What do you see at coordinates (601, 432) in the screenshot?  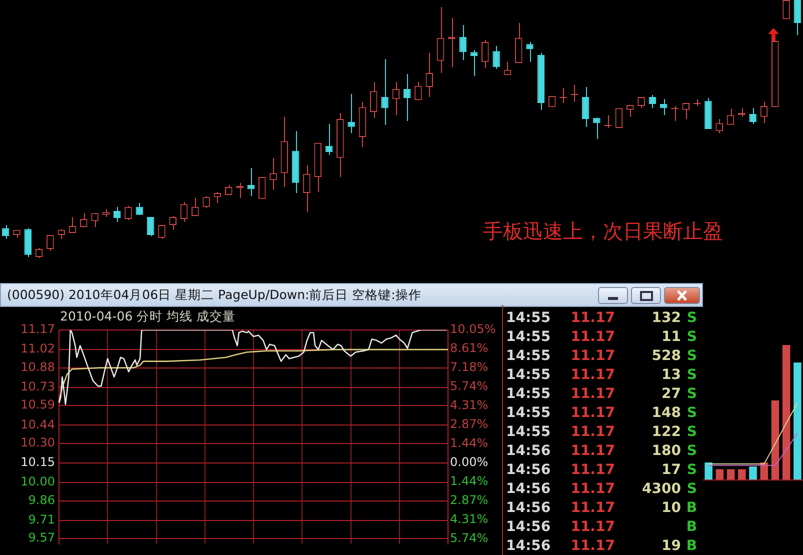 I see `text: 14:55 11.17 122 S` at bounding box center [601, 432].